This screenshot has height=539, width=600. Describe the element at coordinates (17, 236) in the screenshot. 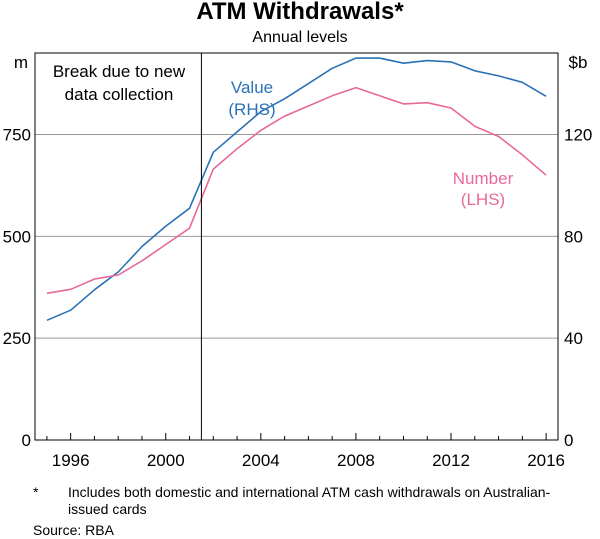

I see `y-left-tick-label: 500` at that location.